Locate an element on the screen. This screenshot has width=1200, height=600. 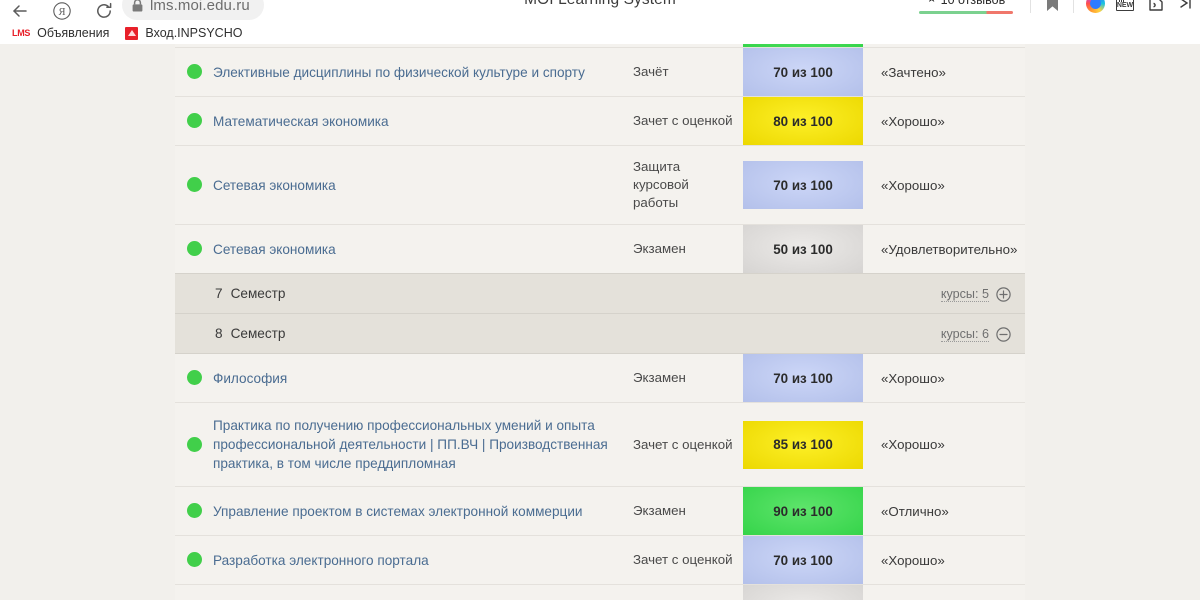
score-cell: 50 из 100 is located at coordinates (803, 249).